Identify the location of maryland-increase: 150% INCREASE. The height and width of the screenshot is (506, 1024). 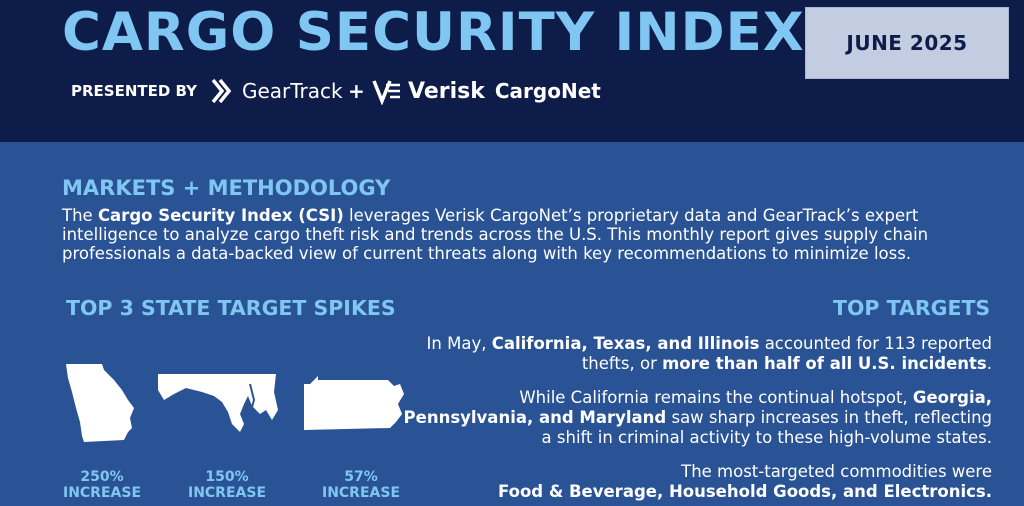
(227, 485).